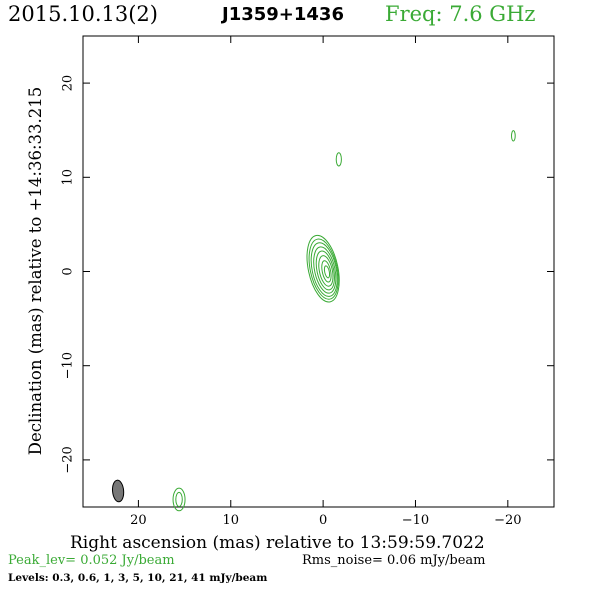  I want to click on y-tick-label: 10, so click(68, 177).